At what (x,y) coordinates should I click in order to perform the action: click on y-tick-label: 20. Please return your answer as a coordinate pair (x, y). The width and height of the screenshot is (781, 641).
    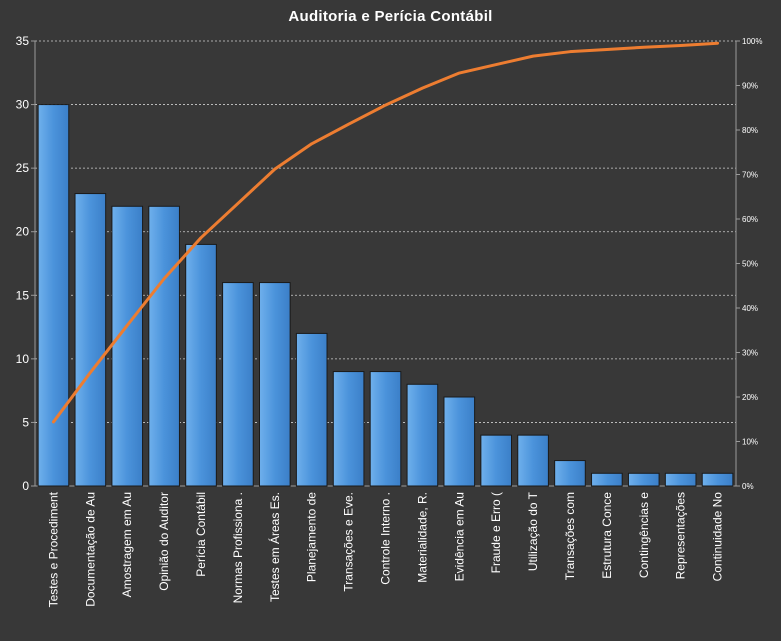
    Looking at the image, I should click on (23, 232).